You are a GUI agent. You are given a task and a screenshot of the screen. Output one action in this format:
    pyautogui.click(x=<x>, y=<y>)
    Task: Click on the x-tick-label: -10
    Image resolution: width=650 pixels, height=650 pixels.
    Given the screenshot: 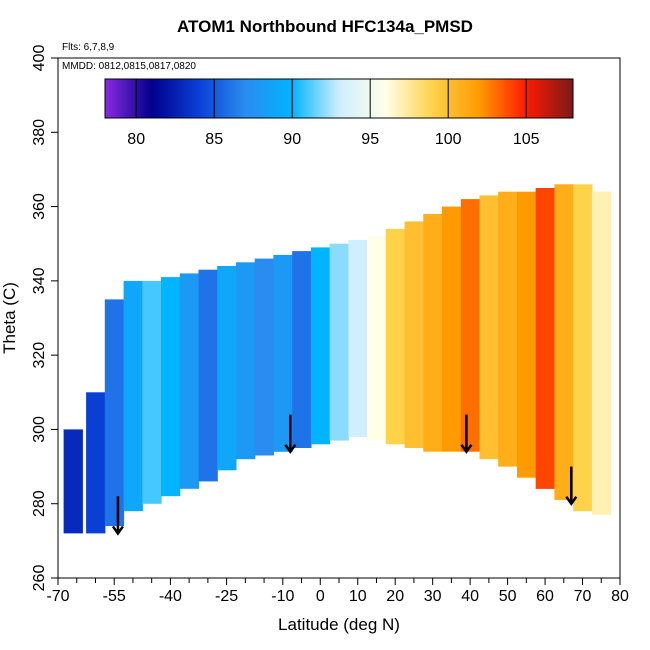 What is the action you would take?
    pyautogui.click(x=282, y=596)
    